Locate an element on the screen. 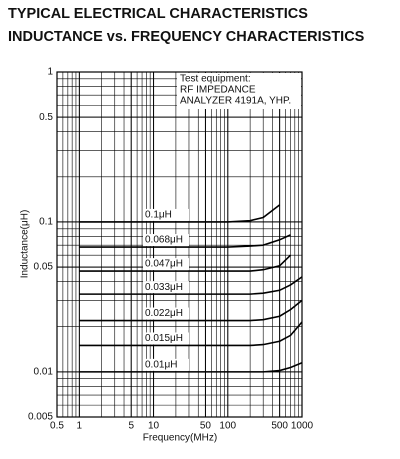  x-tick-label: 1000 is located at coordinates (302, 426).